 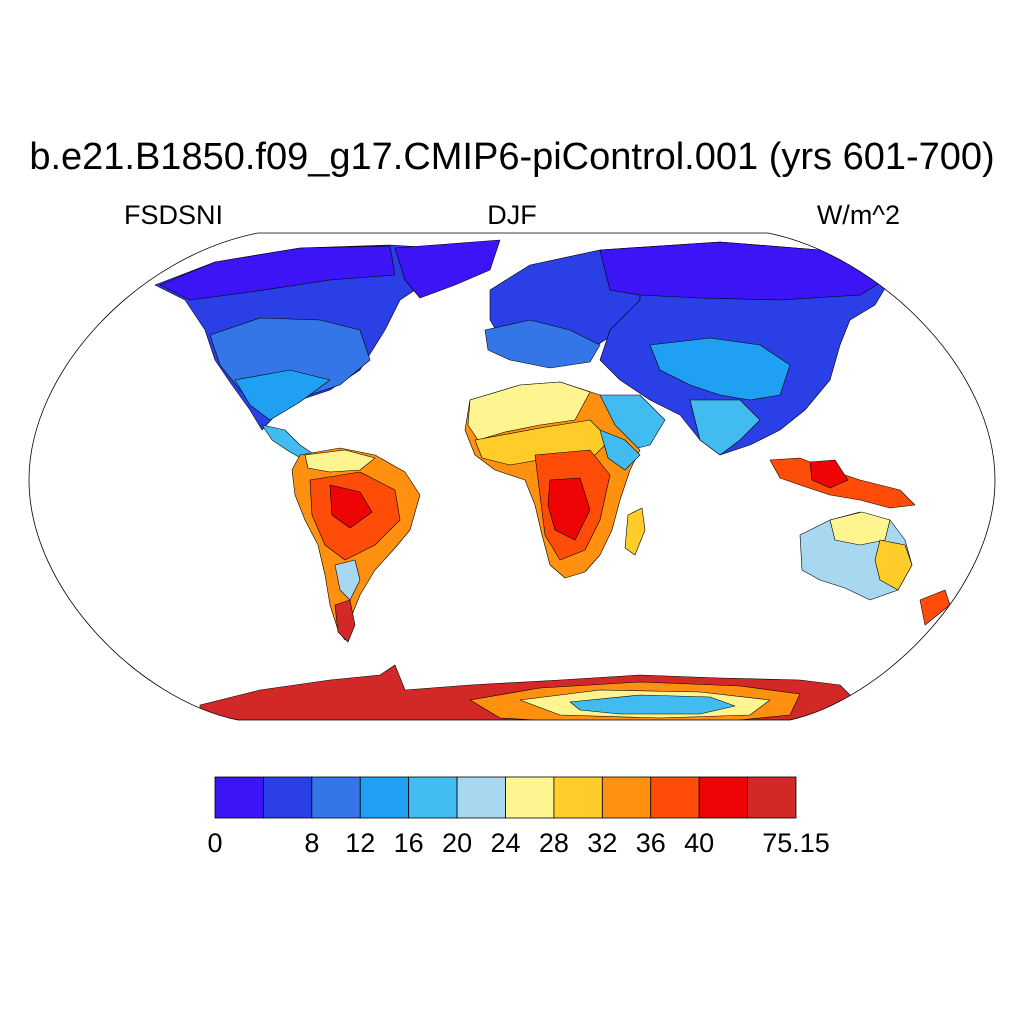 I want to click on colorbar-tick-label: 8, so click(x=311, y=843).